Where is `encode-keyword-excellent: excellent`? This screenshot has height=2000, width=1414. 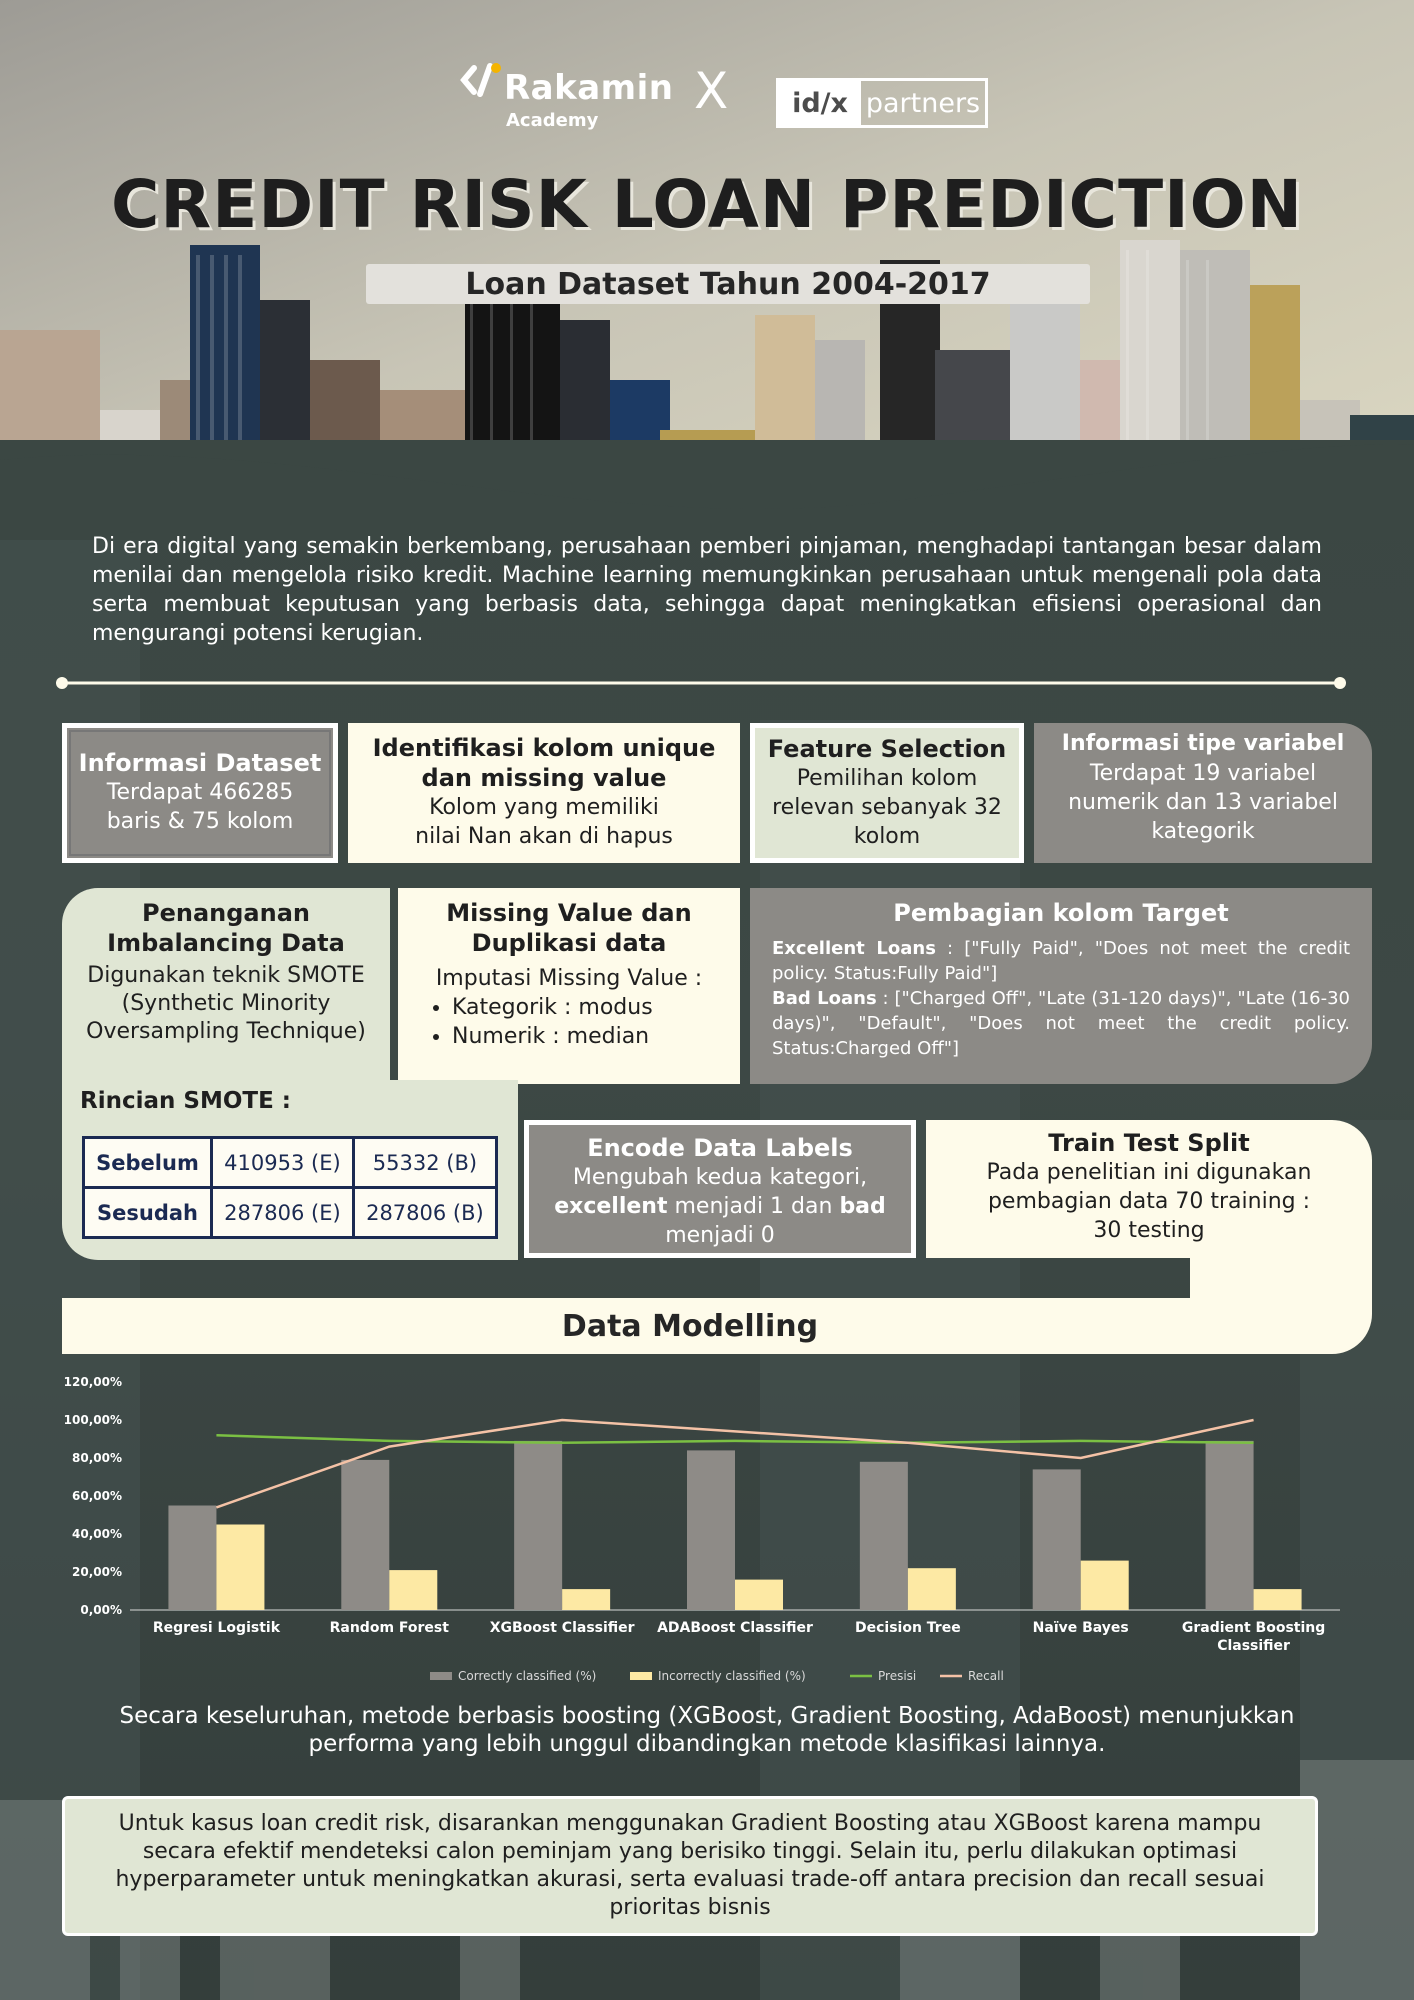 encode-keyword-excellent: excellent is located at coordinates (611, 1206).